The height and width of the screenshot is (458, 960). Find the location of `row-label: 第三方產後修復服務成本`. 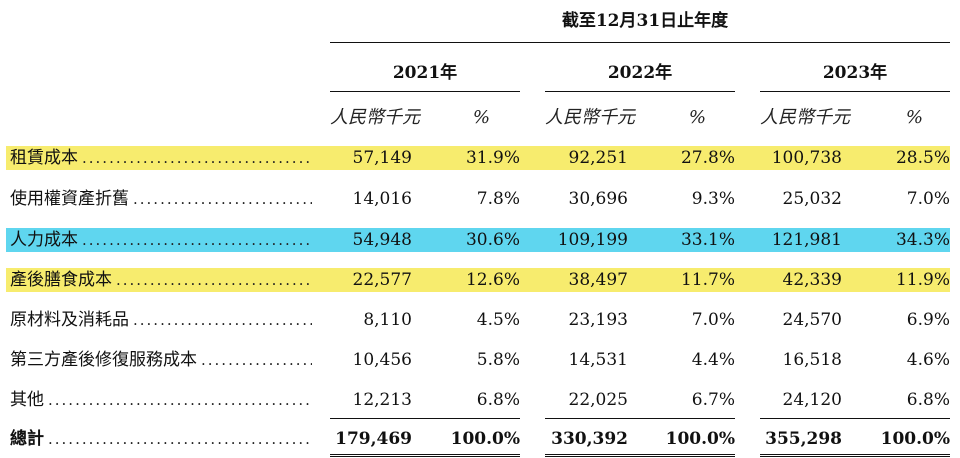

row-label: 第三方產後修復服務成本 is located at coordinates (103, 360).